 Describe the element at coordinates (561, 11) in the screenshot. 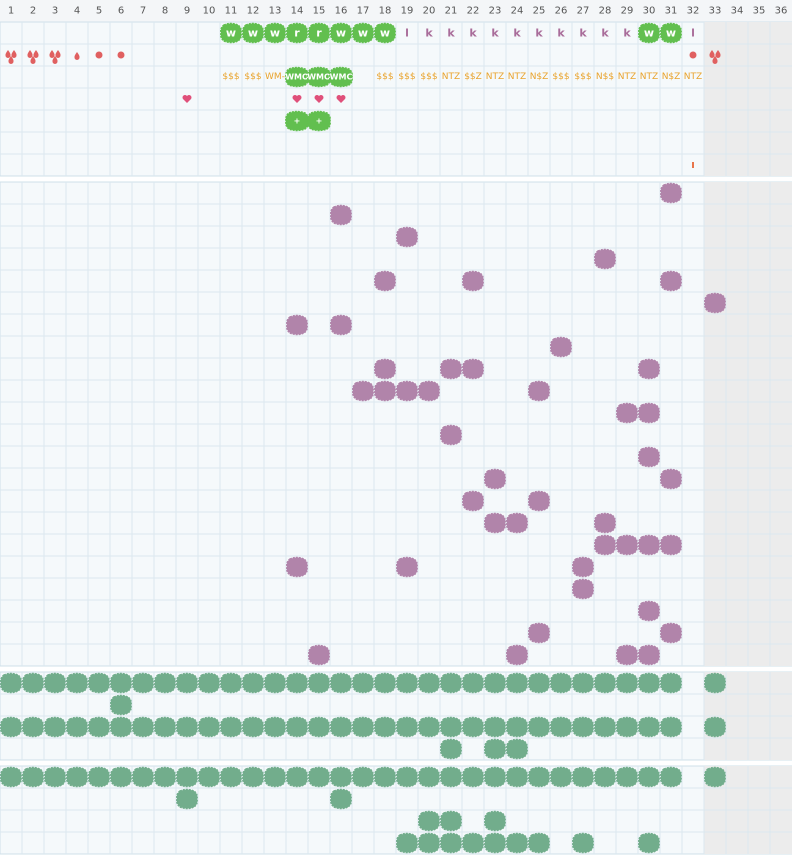

I see `column-number: 26` at that location.